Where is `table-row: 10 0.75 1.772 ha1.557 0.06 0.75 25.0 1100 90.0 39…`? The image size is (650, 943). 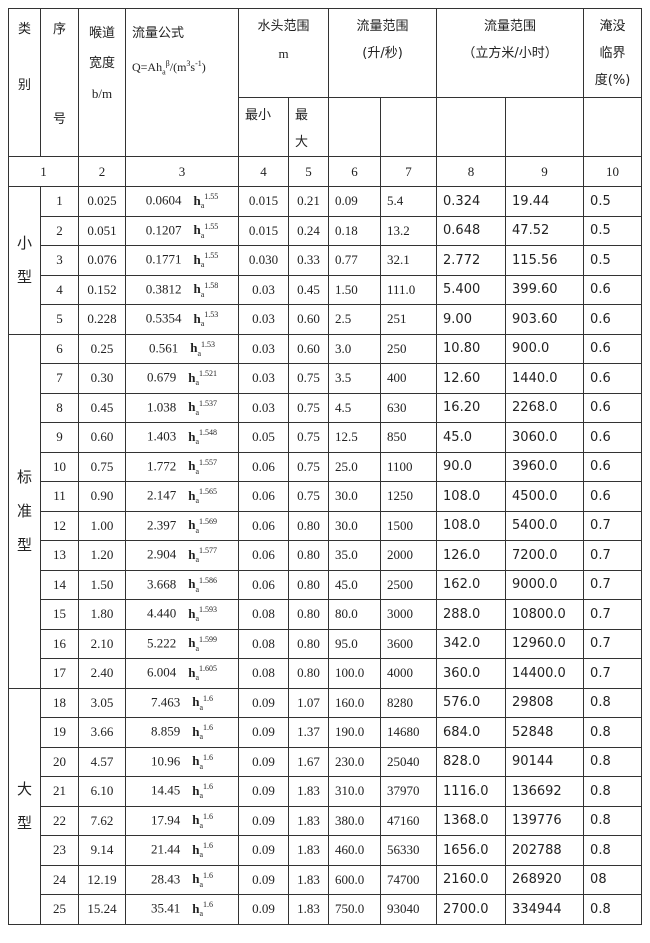
table-row: 10 0.75 1.772 ha1.557 0.06 0.75 25.0 1100 90.0 39… is located at coordinates (326, 466).